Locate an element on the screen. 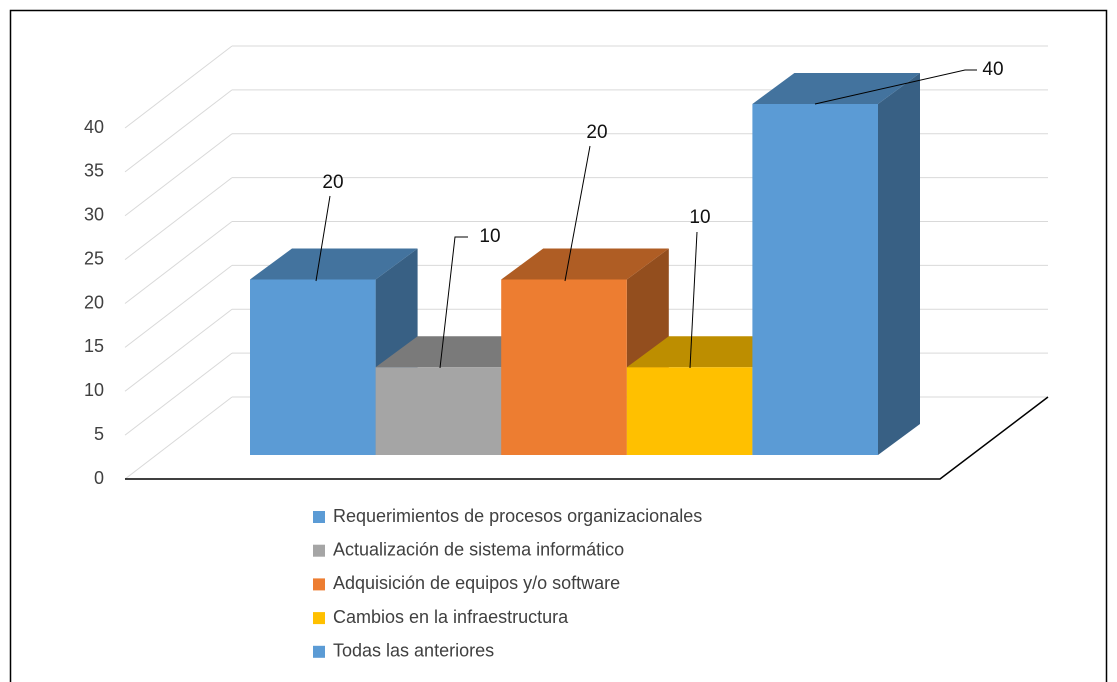 Image resolution: width=1117 pixels, height=682 pixels. legend-label: Cambios en la infraestructura is located at coordinates (451, 617).